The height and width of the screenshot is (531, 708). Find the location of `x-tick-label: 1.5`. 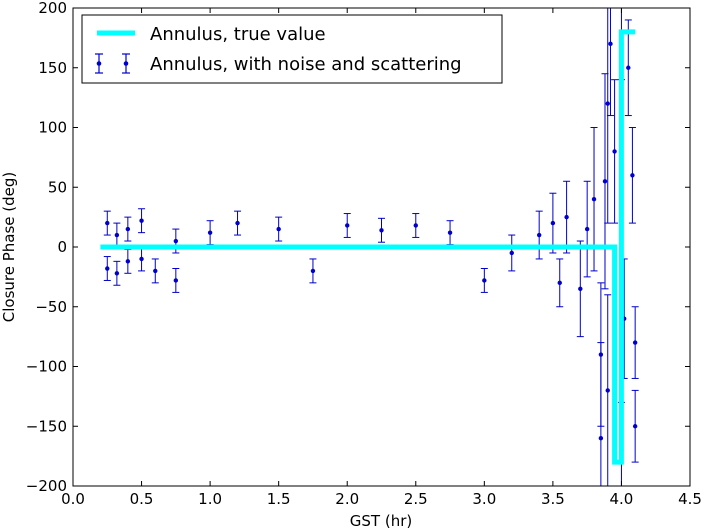

x-tick-label: 1.5 is located at coordinates (279, 499).